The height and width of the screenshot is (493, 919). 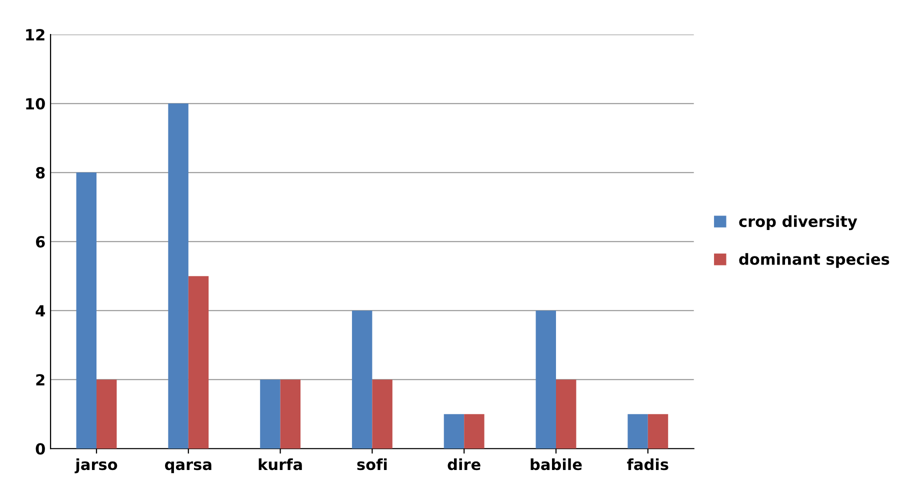 I want to click on y-tick-label: 2, so click(x=40, y=380).